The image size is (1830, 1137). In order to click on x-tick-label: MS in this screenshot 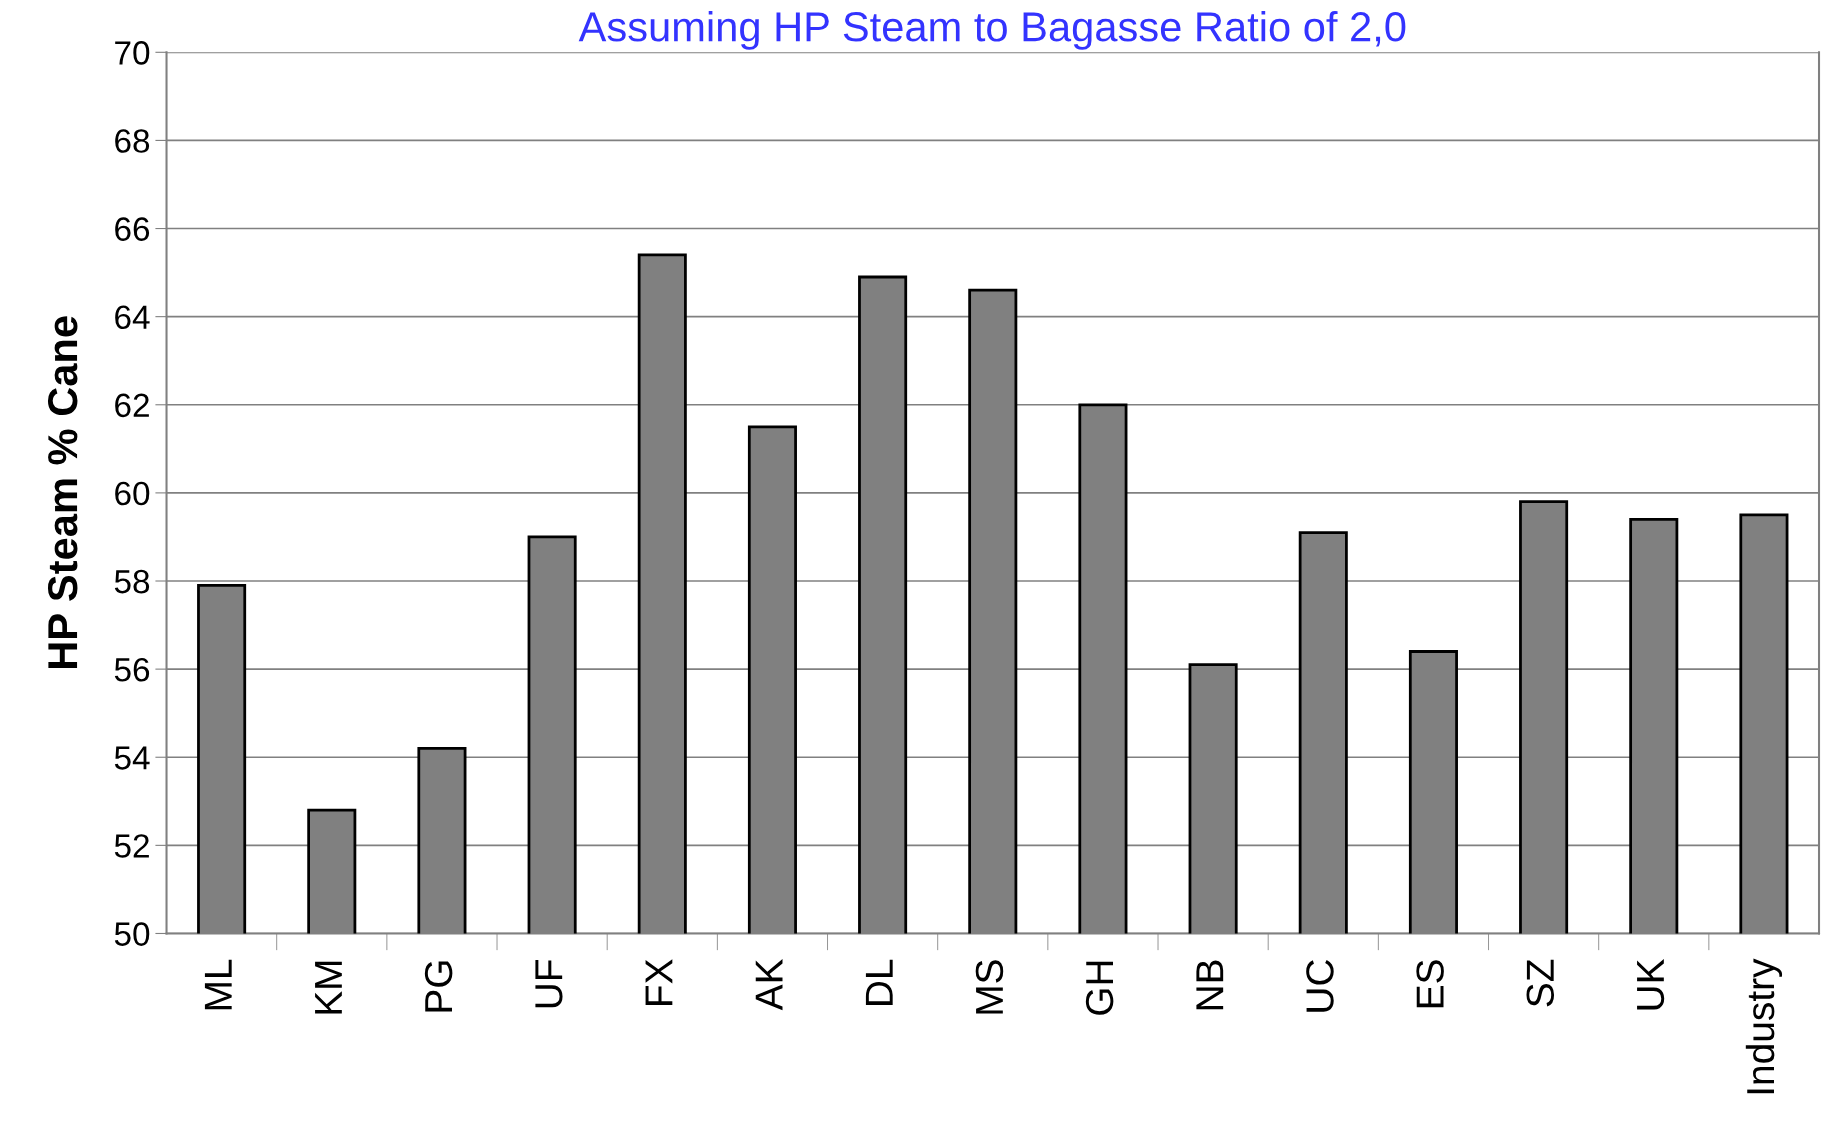, I will do `click(989, 987)`.